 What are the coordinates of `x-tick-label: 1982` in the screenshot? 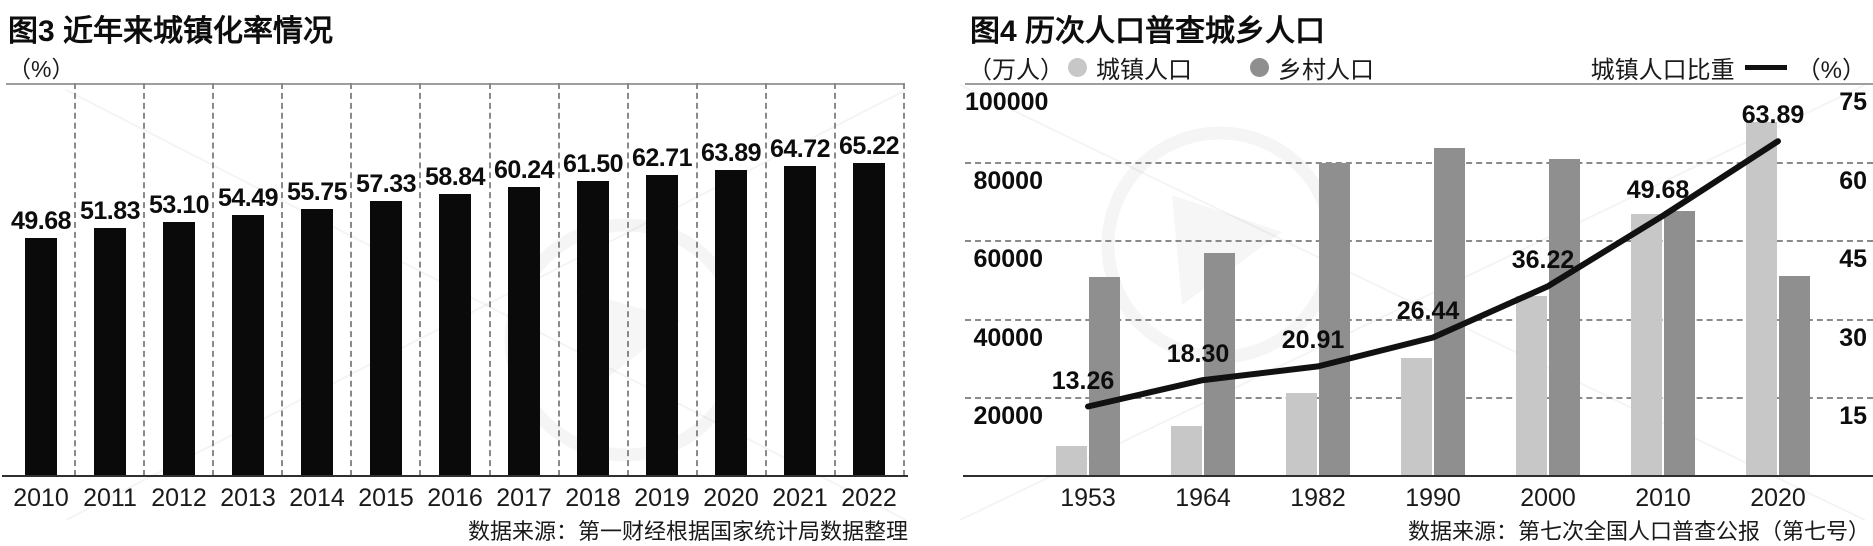 It's located at (1318, 498).